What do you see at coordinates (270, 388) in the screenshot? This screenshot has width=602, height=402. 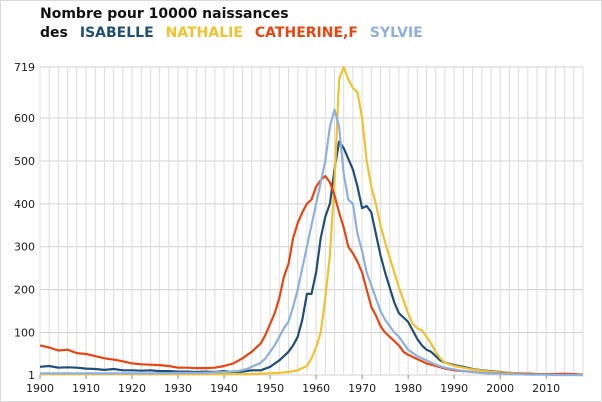 I see `x-tick-label: 1950` at bounding box center [270, 388].